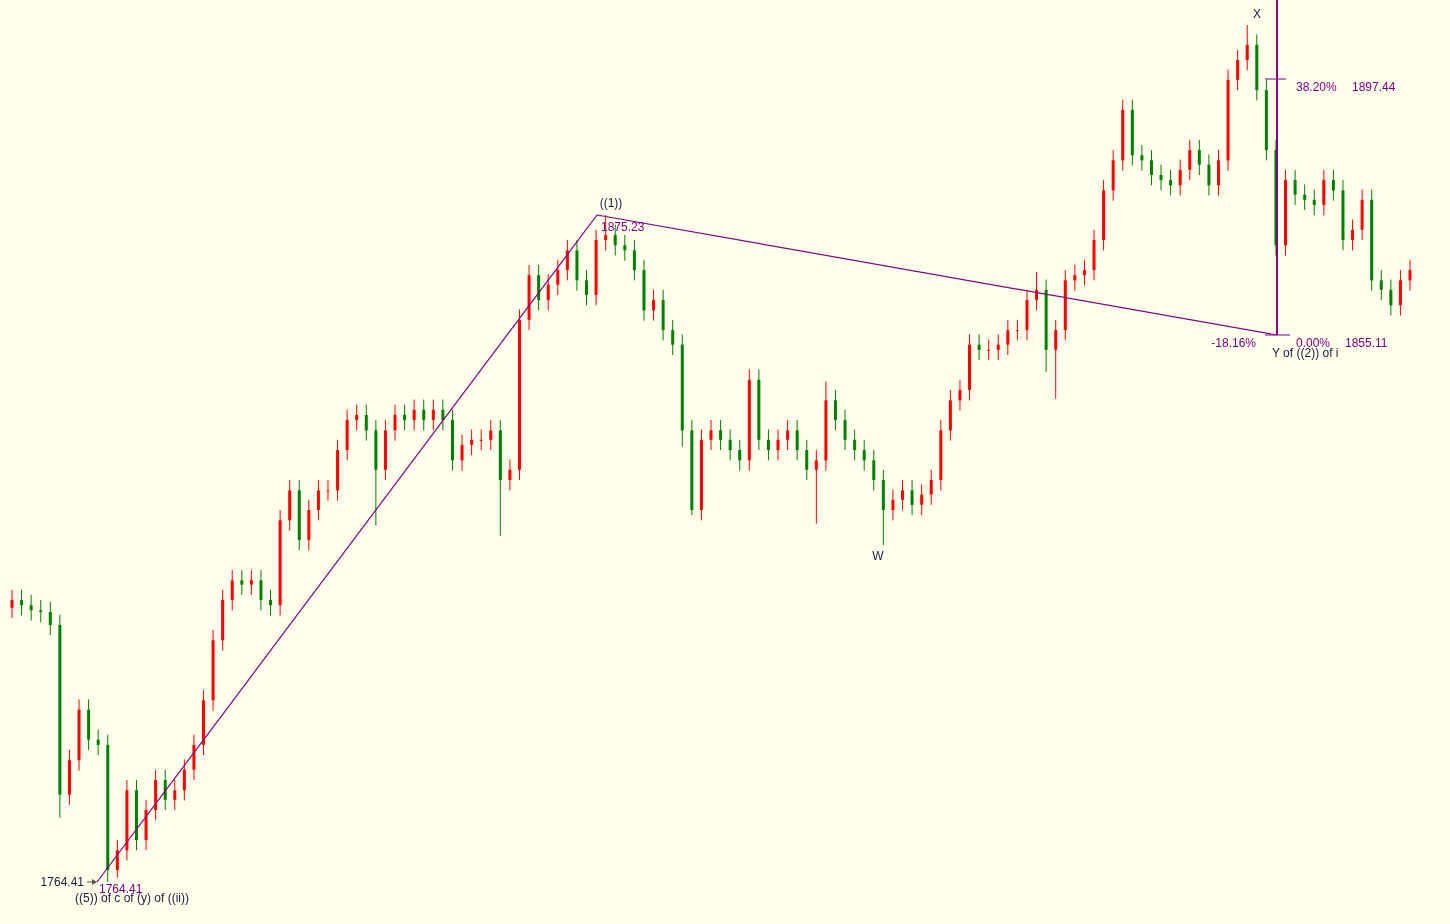 This screenshot has height=924, width=1450. I want to click on annotation: 38.20%, so click(1317, 87).